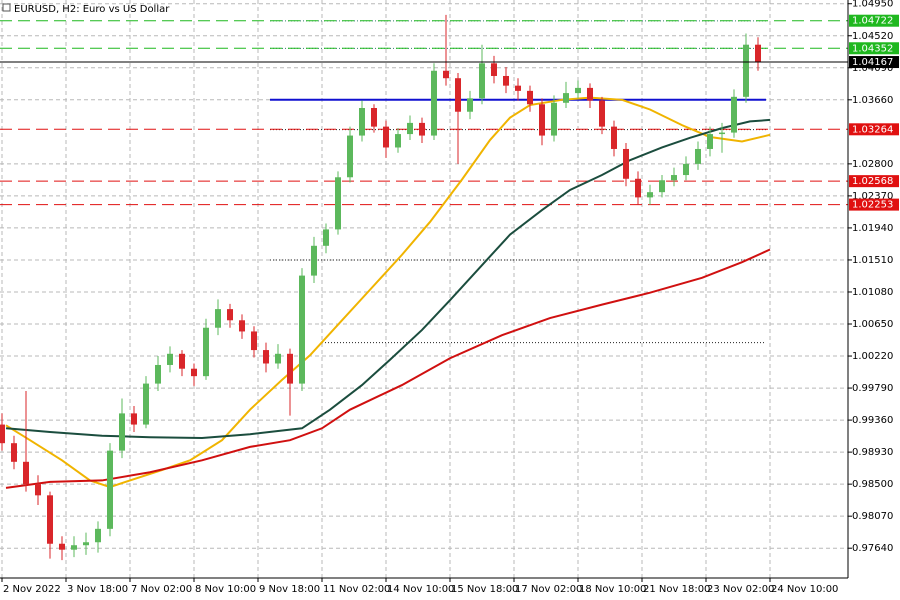 Image resolution: width=900 pixels, height=600 pixels. What do you see at coordinates (356, 589) in the screenshot?
I see `x-tick-label: 11 Nov 02:00` at bounding box center [356, 589].